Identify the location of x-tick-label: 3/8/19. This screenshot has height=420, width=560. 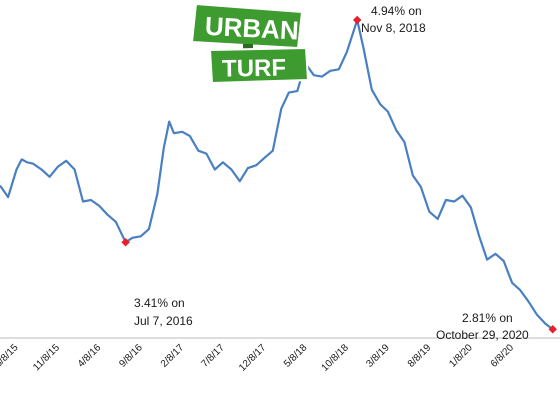
(378, 356).